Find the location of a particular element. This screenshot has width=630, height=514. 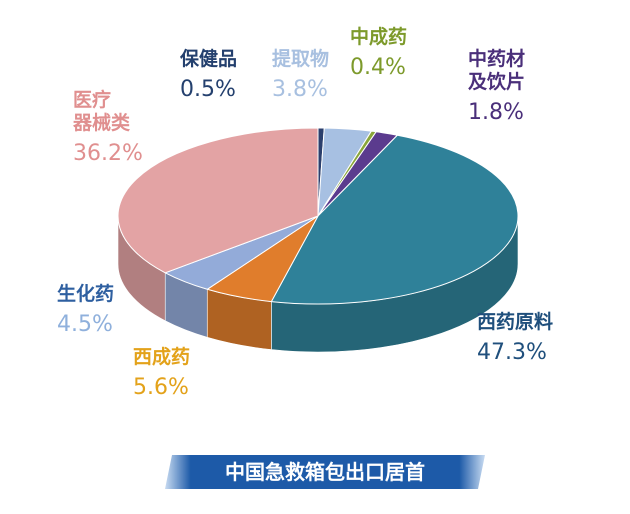

title-banner is located at coordinates (325, 472).